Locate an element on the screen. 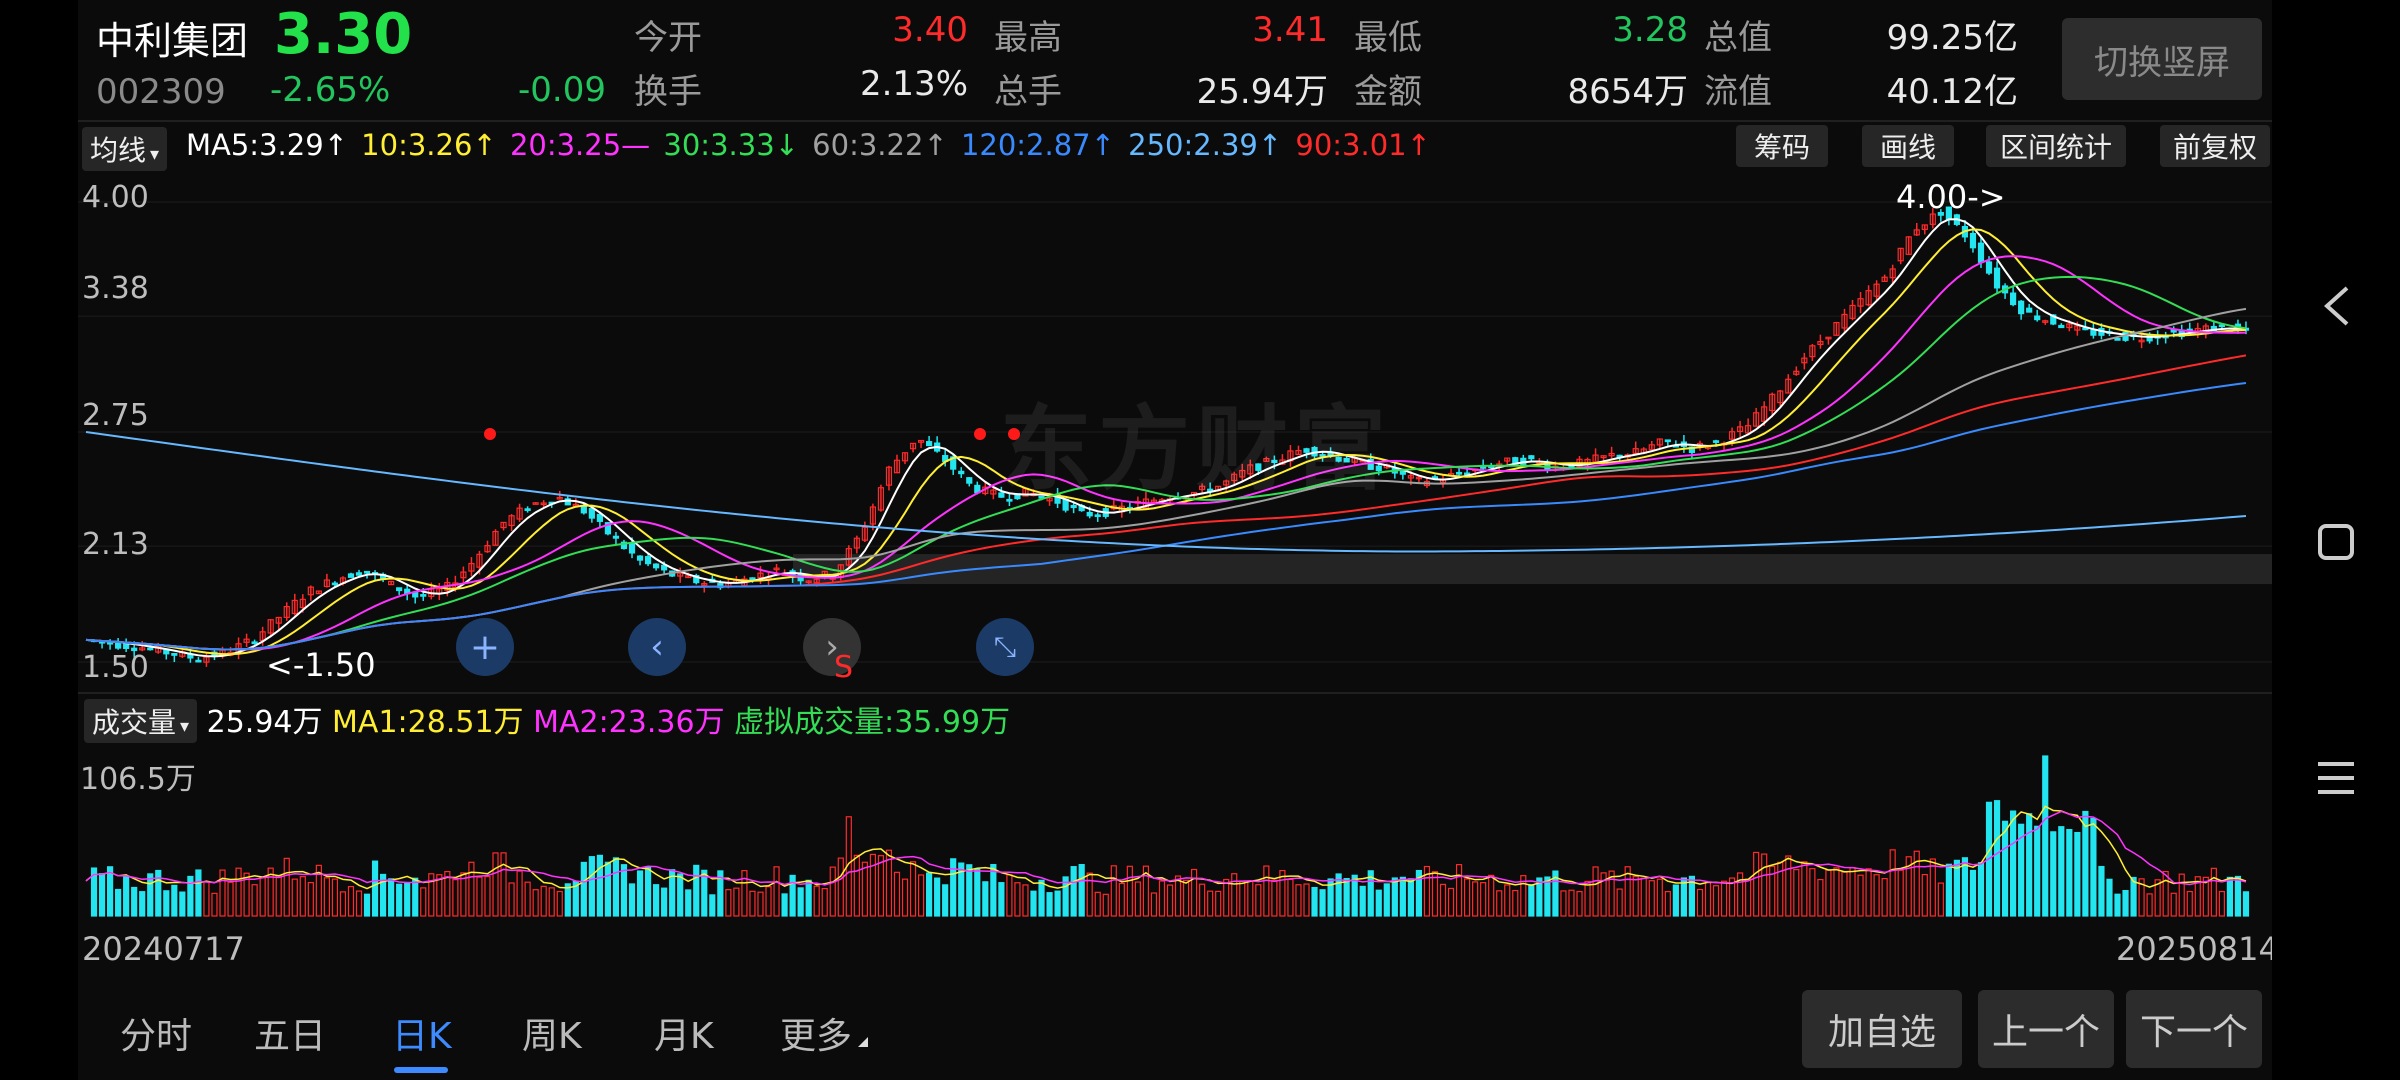  volume-dropdown: 成交量 ▾ is located at coordinates (141, 721).